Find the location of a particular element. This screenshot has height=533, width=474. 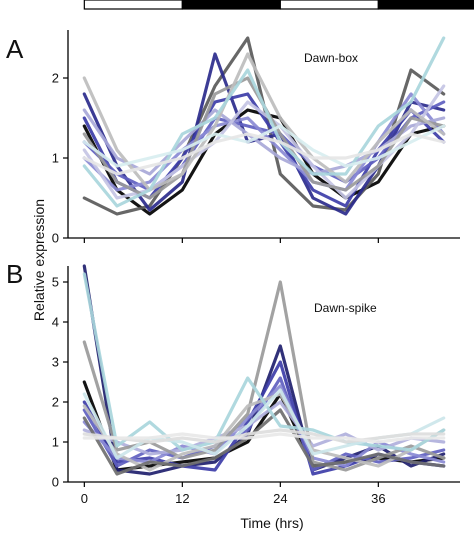

x-tick-label-24: 24 is located at coordinates (280, 498).